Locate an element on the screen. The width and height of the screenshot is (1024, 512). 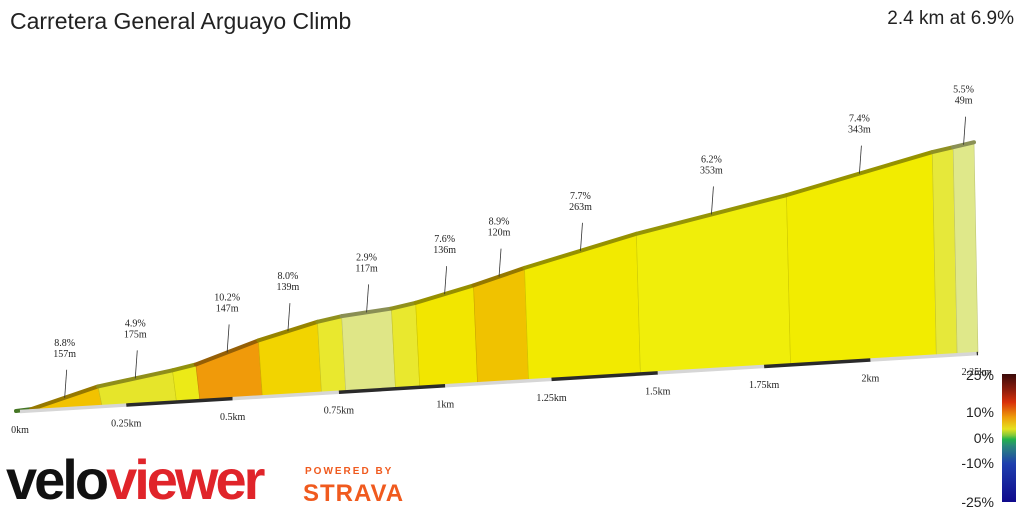
logo-viewer: viewer is located at coordinates (185, 479).